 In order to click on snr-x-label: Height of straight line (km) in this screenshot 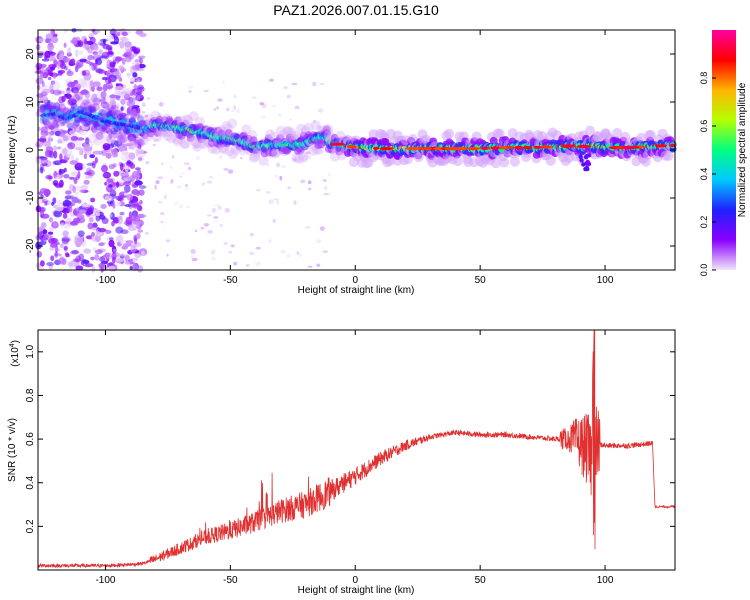, I will do `click(356, 590)`.